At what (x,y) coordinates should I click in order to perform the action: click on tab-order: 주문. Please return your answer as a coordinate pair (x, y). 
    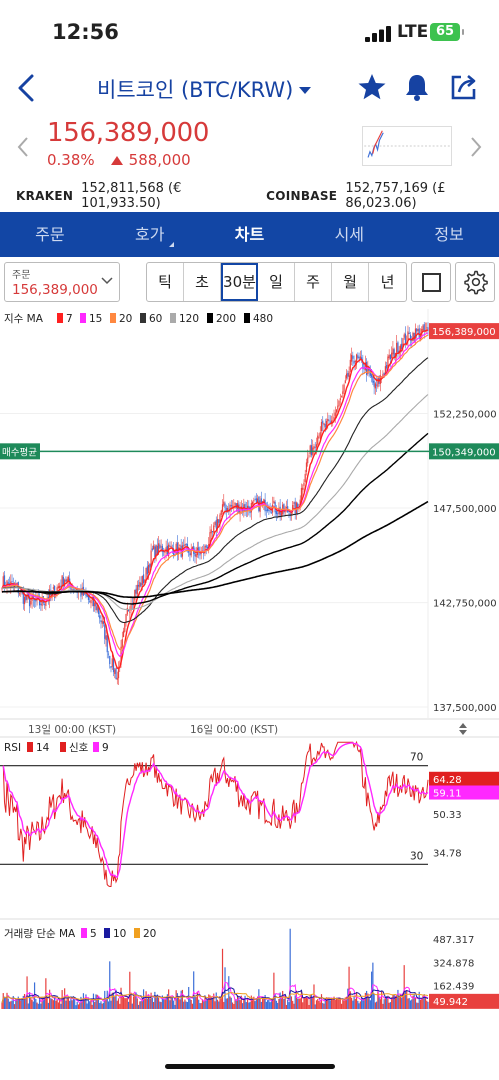
    Looking at the image, I should click on (50, 234).